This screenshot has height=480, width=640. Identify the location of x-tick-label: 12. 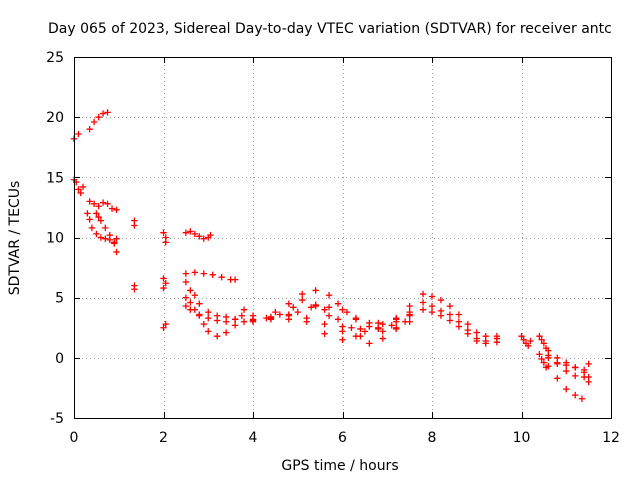
(611, 438).